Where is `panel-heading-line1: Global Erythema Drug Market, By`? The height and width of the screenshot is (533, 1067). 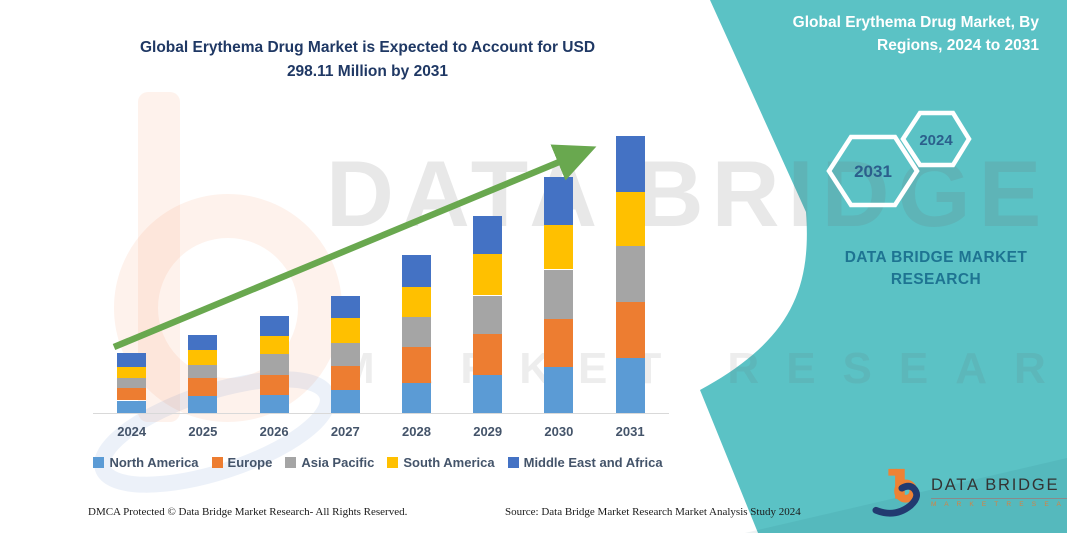 panel-heading-line1: Global Erythema Drug Market, By is located at coordinates (915, 22).